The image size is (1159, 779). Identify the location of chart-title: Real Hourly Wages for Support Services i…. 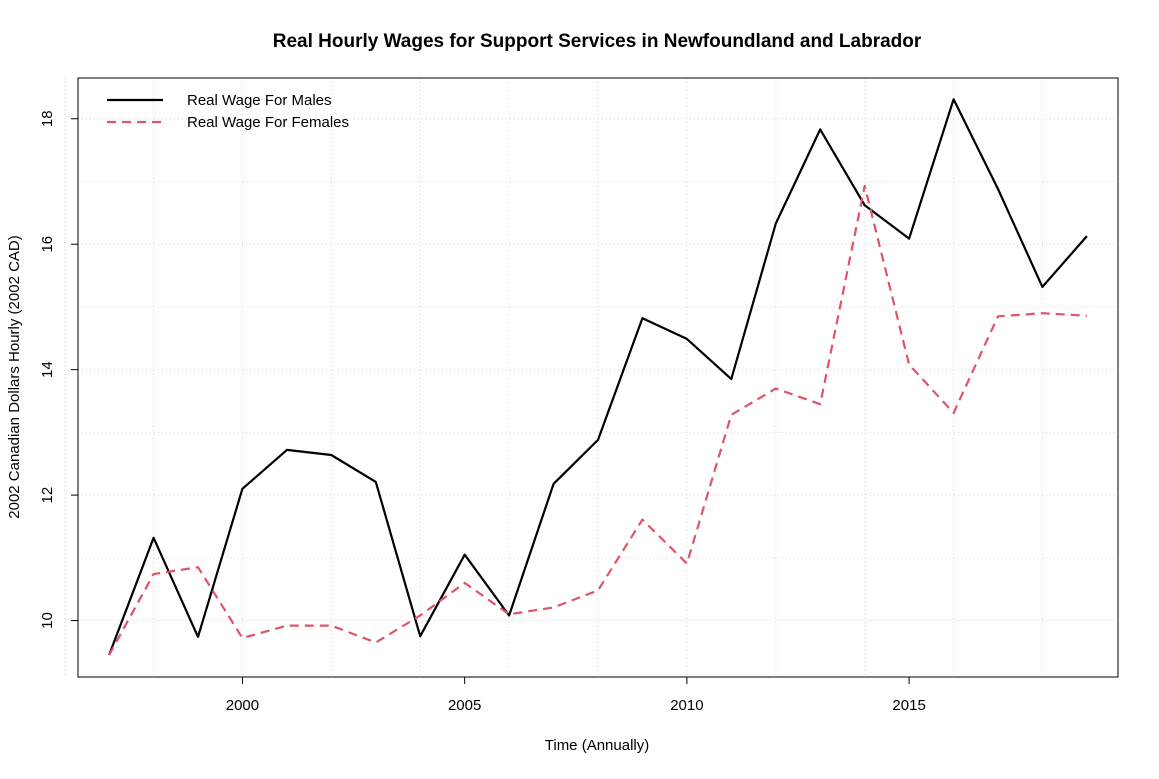
(597, 41).